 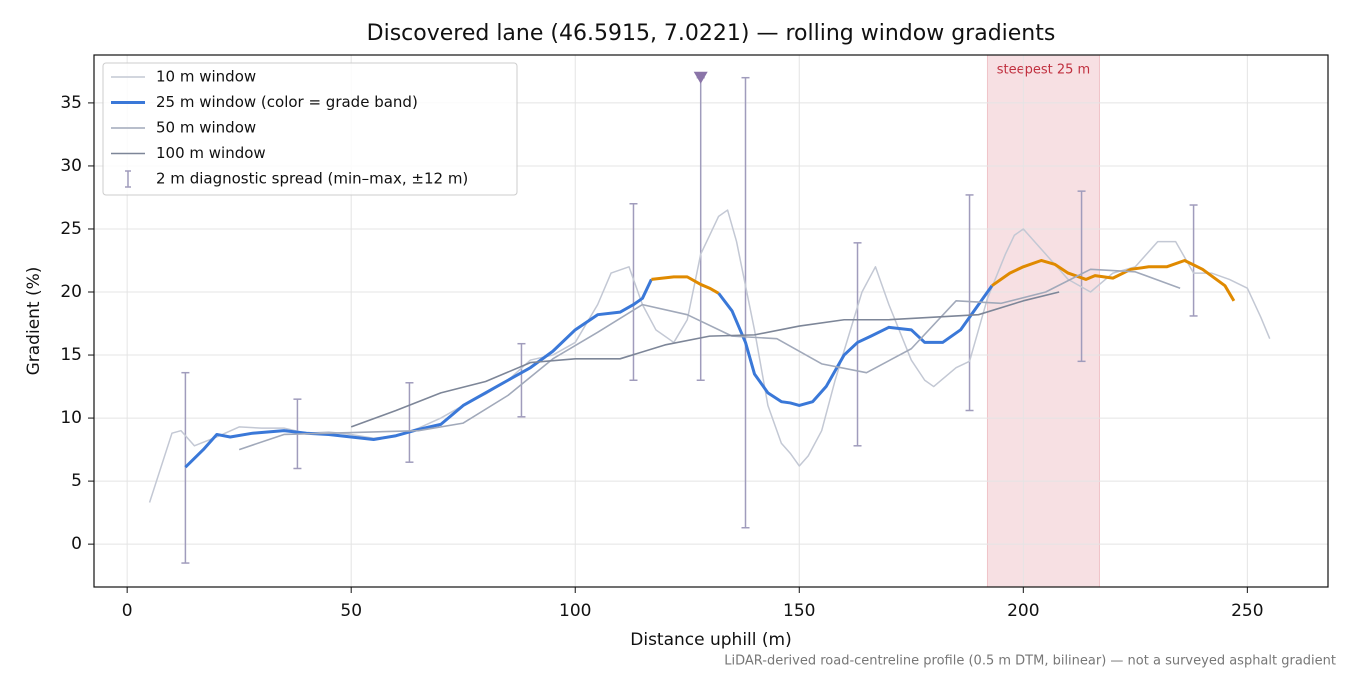 I want to click on y-axis-label: Gradient (%), so click(x=34, y=321).